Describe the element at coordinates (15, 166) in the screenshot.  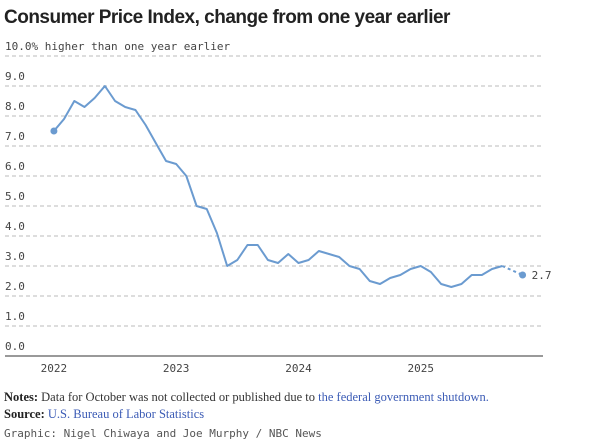
I see `y-tick-label: 6.0` at that location.